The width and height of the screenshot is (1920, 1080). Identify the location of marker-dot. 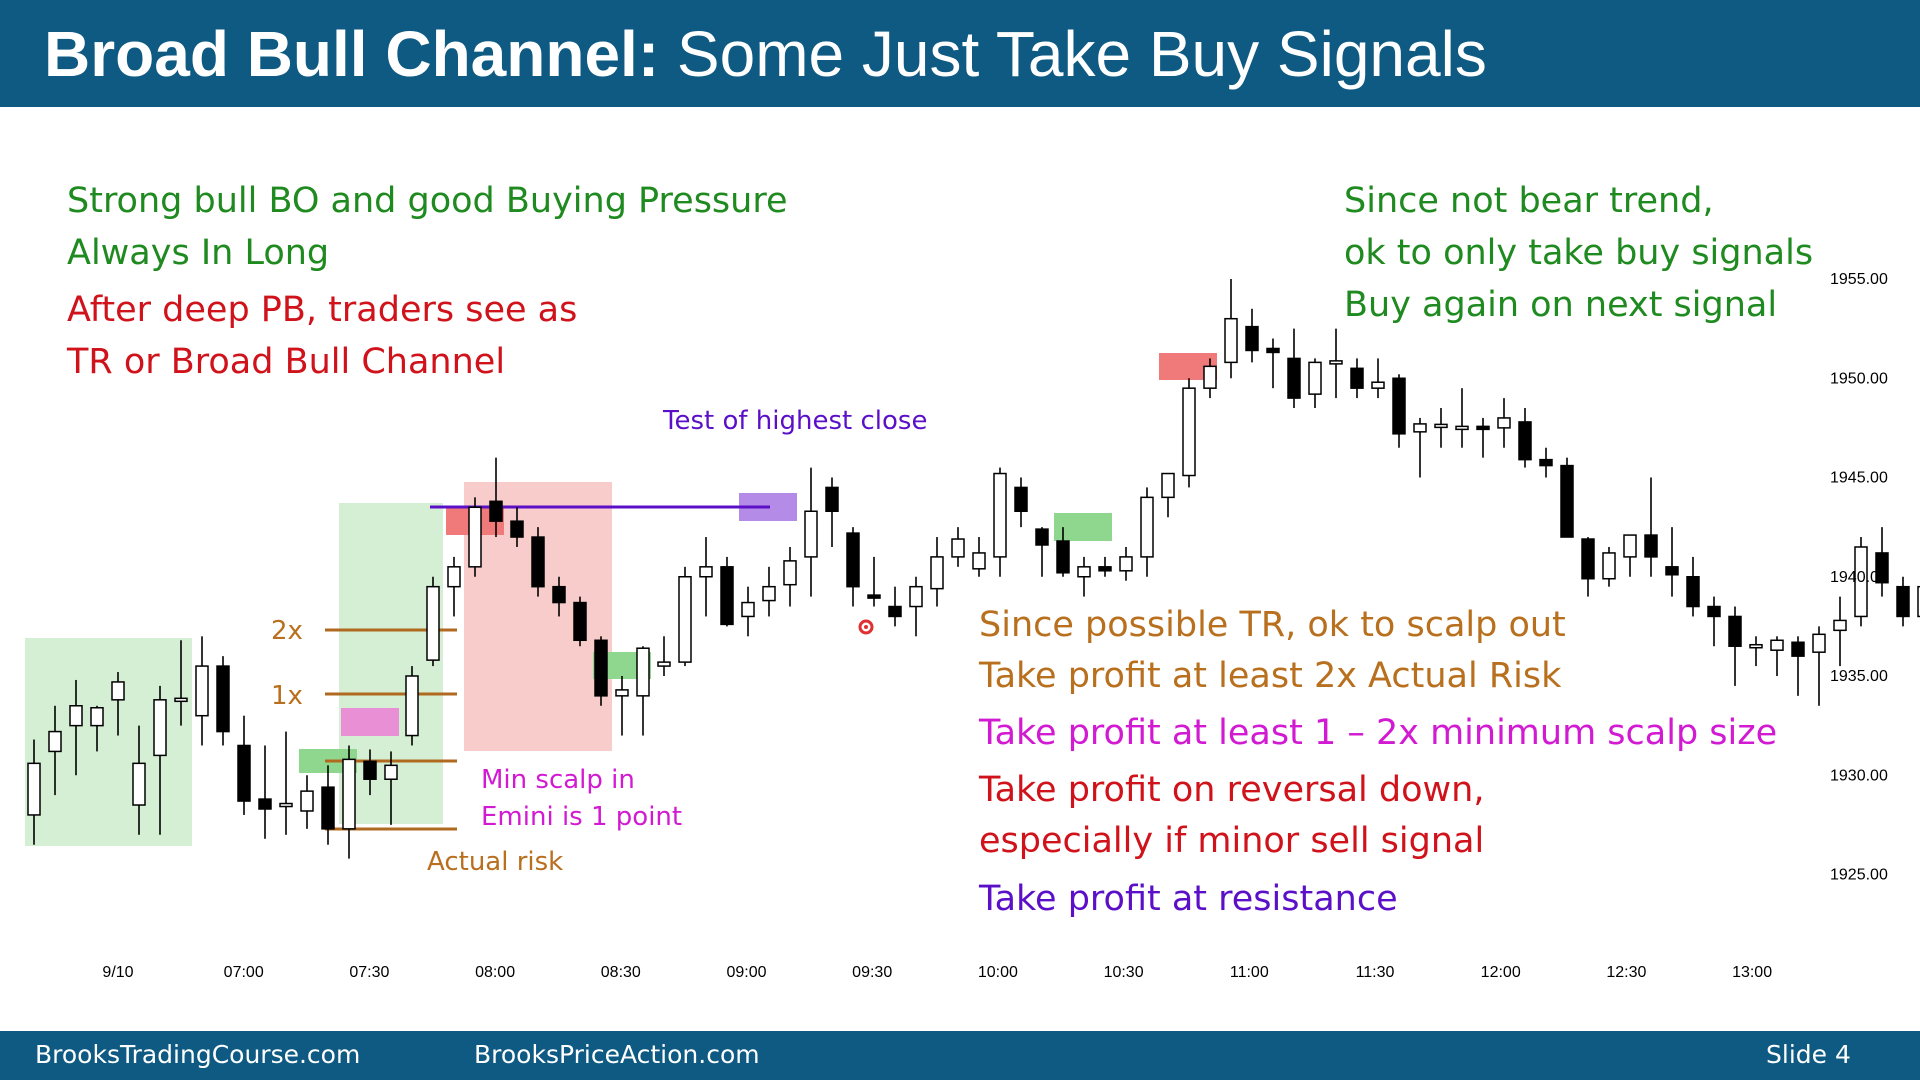
(866, 627).